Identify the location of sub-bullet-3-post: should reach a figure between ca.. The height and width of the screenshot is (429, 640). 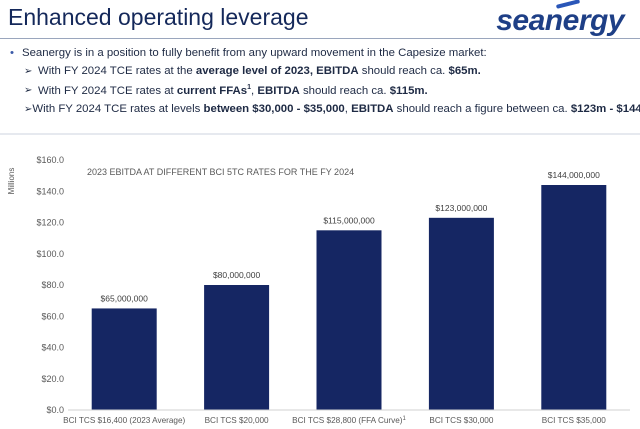
(482, 109).